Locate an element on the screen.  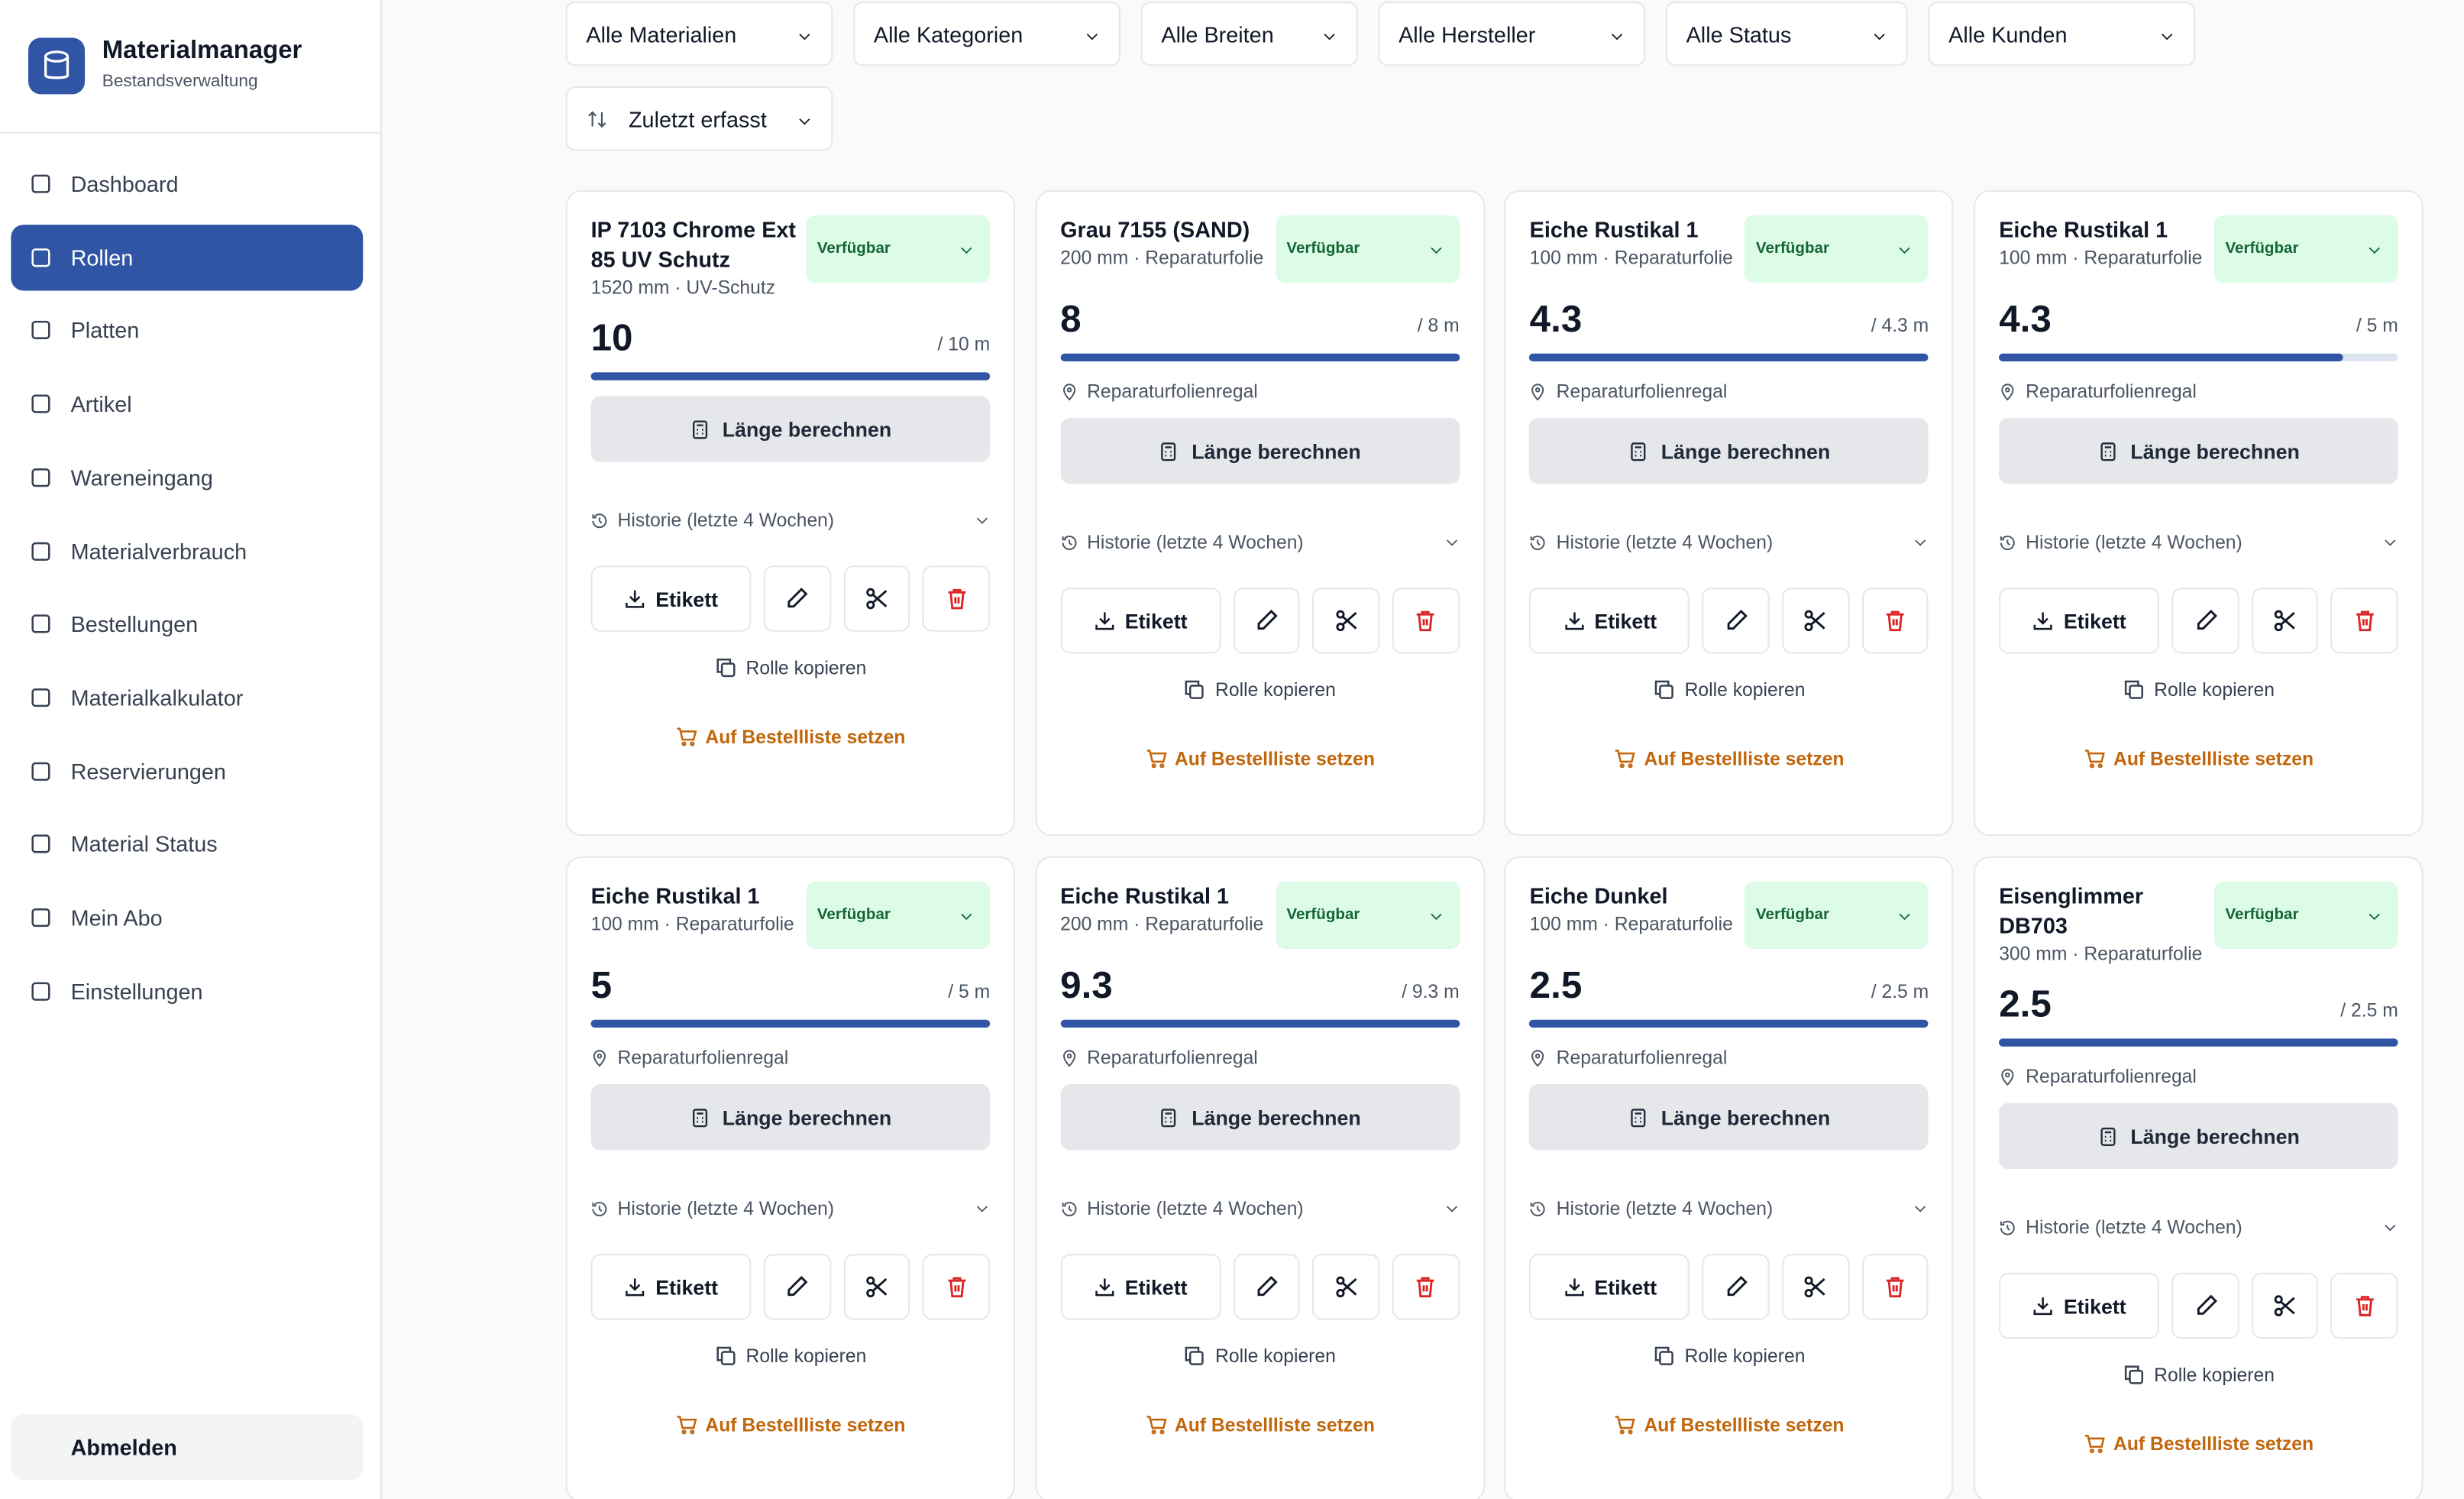
nav-item: Reservierungen is located at coordinates (187, 771).